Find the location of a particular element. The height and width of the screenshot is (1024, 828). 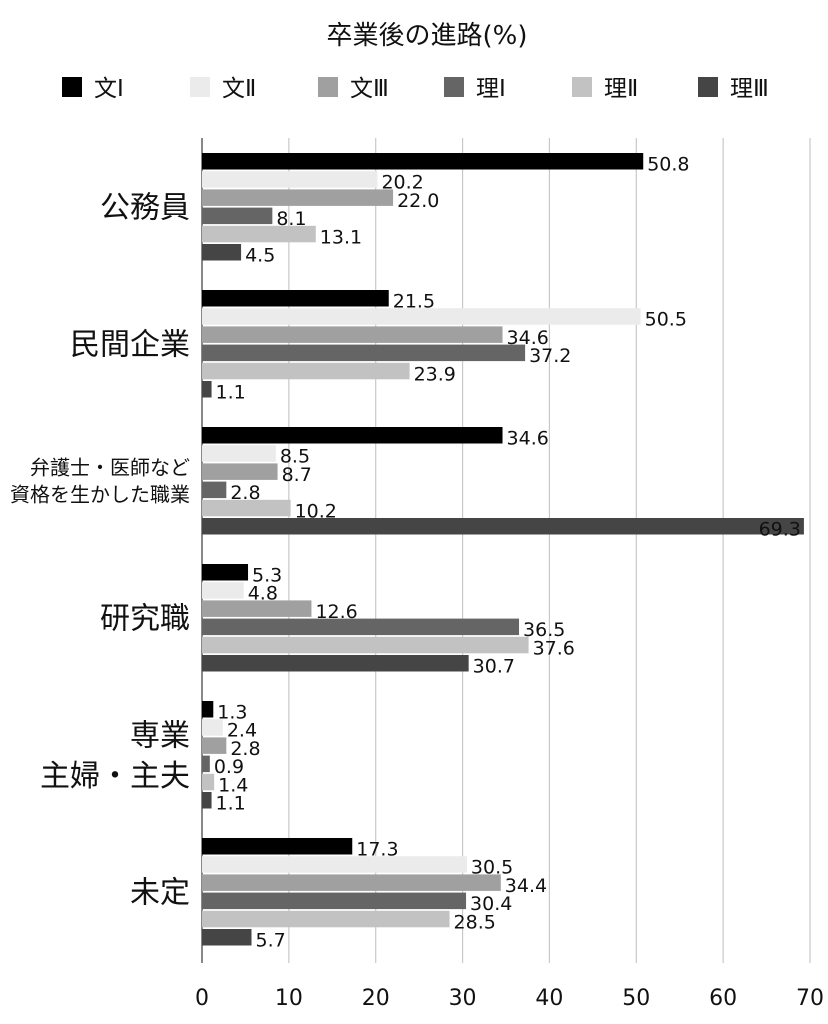

data-label: 22.0 is located at coordinates (418, 201).